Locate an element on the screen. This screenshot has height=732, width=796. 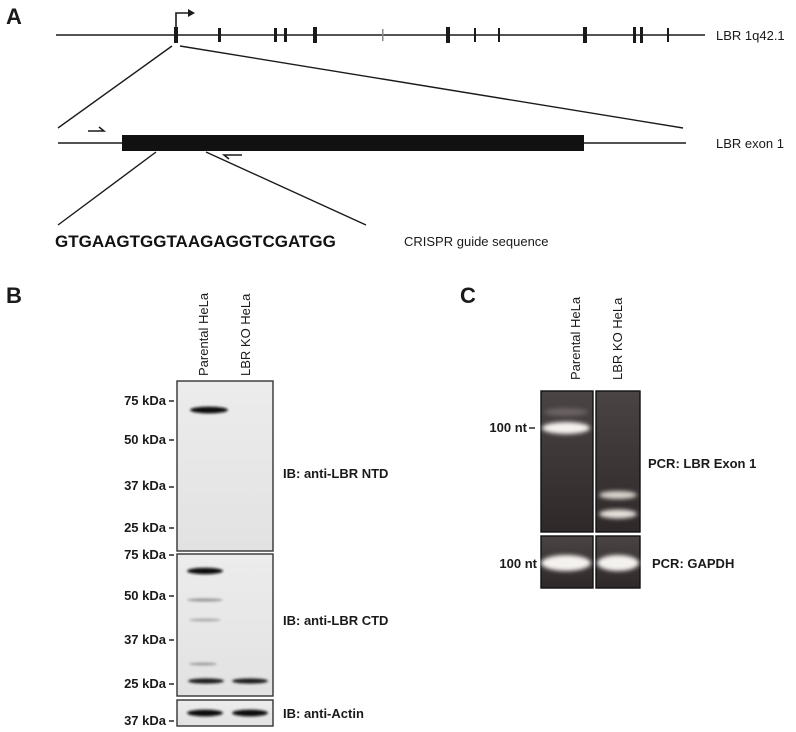
gel-exon1: 100 nt PCR: LBR Exon 1 is located at coordinates (622, 461).